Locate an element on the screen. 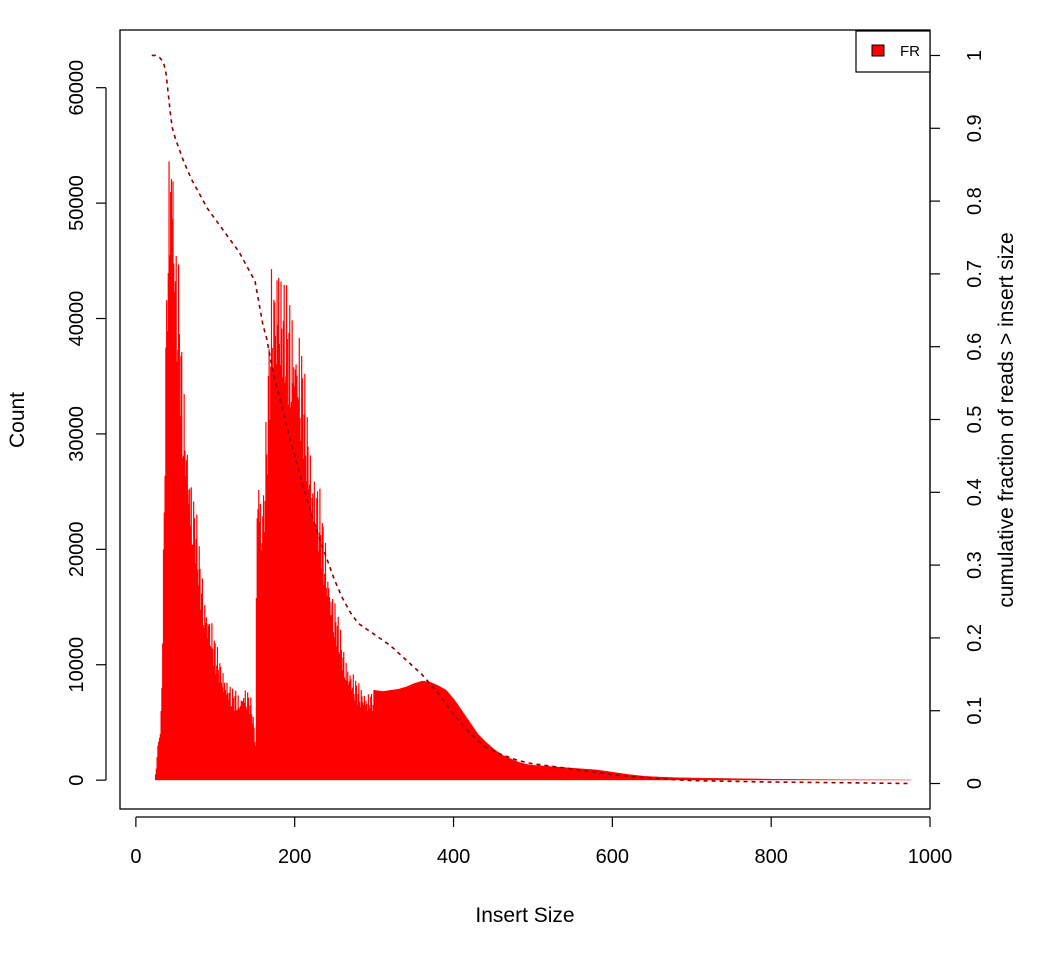  x-axis: 0 200 400 600 800 1000 is located at coordinates (541, 842).